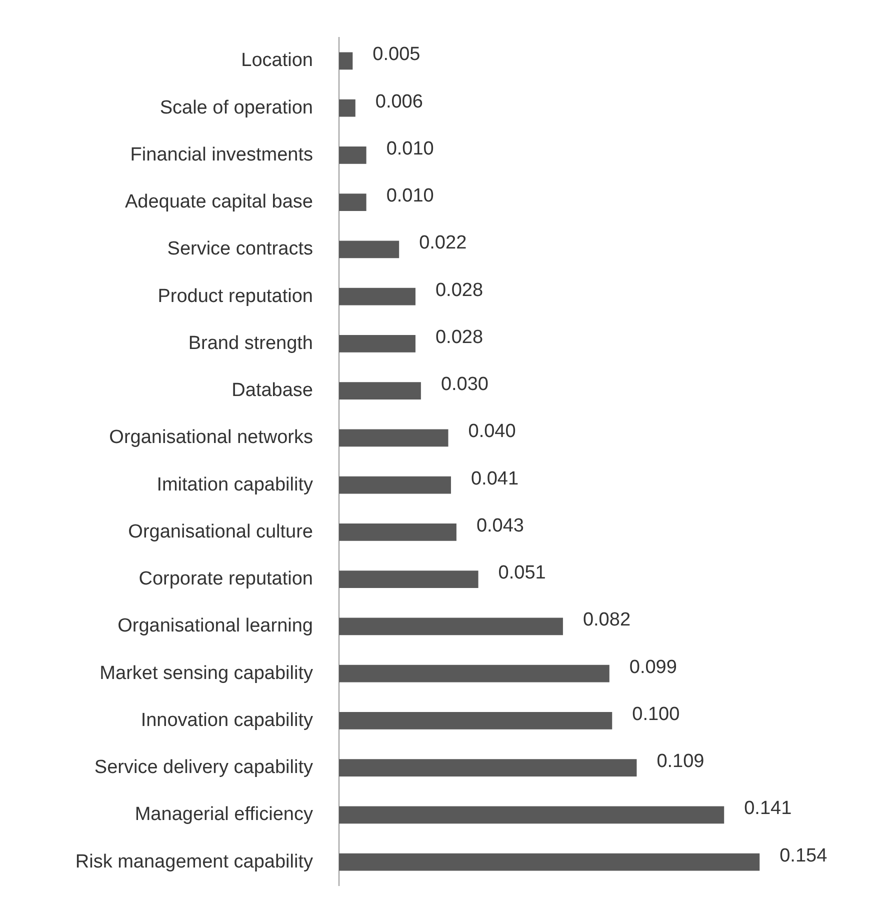  I want to click on data-label: 0.051, so click(522, 573).